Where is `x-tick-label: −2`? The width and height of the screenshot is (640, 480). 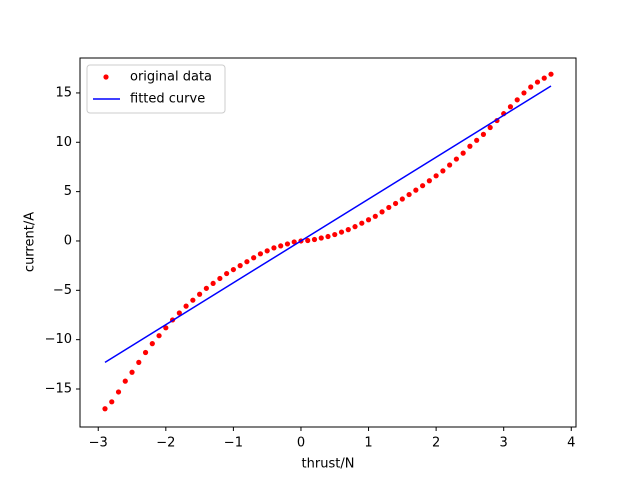
x-tick-label: −2 is located at coordinates (165, 443).